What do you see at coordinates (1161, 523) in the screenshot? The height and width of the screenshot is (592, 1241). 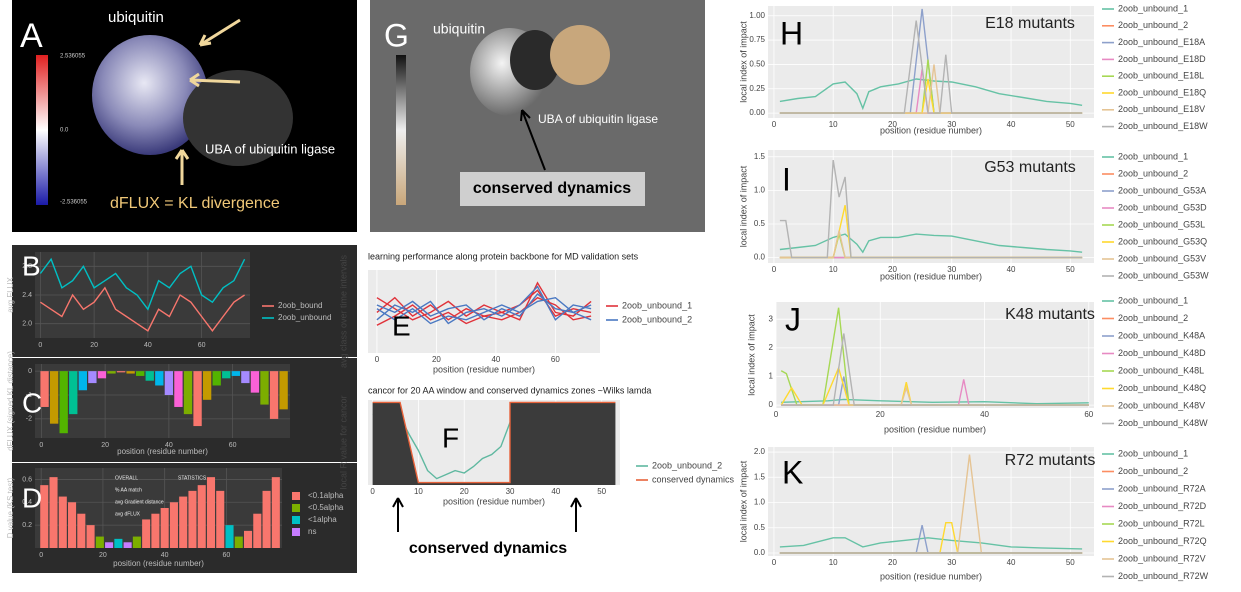 I see `legend-label: 2oob_unbound_R72L` at bounding box center [1161, 523].